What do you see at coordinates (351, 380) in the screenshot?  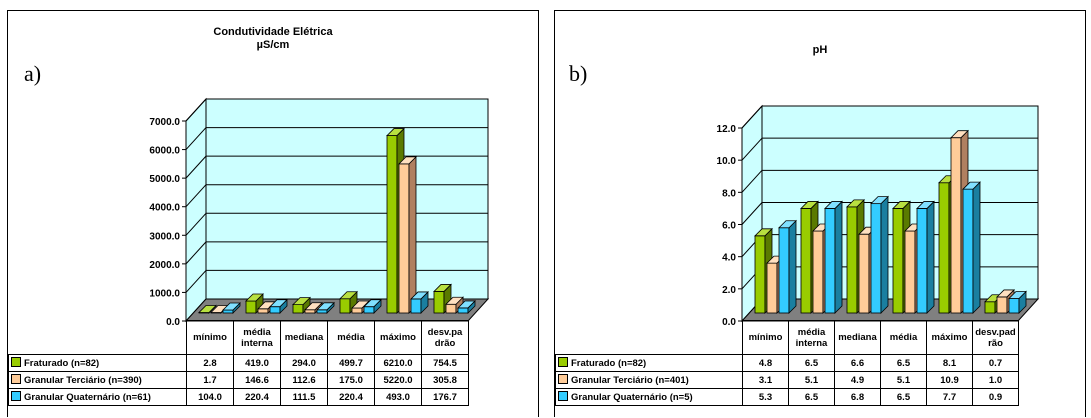 I see `data-label: 175.0` at bounding box center [351, 380].